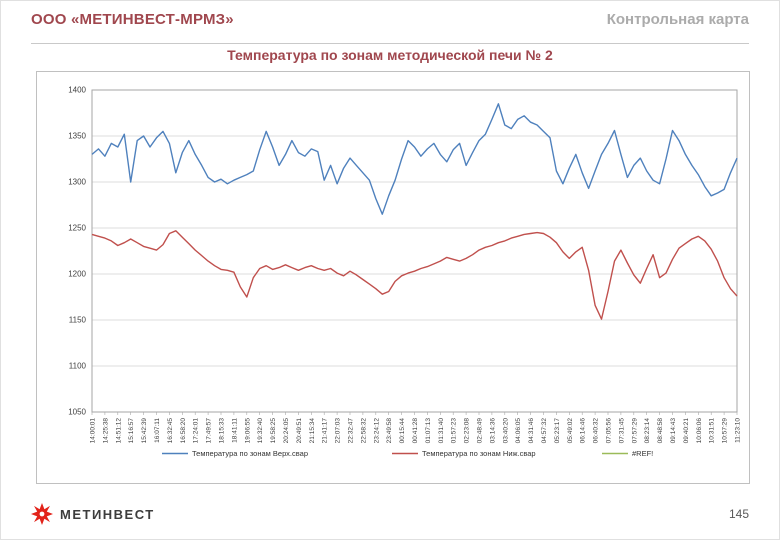 This screenshot has height=540, width=780. What do you see at coordinates (351, 431) in the screenshot?
I see `x-tick-label: 22:32:47` at bounding box center [351, 431].